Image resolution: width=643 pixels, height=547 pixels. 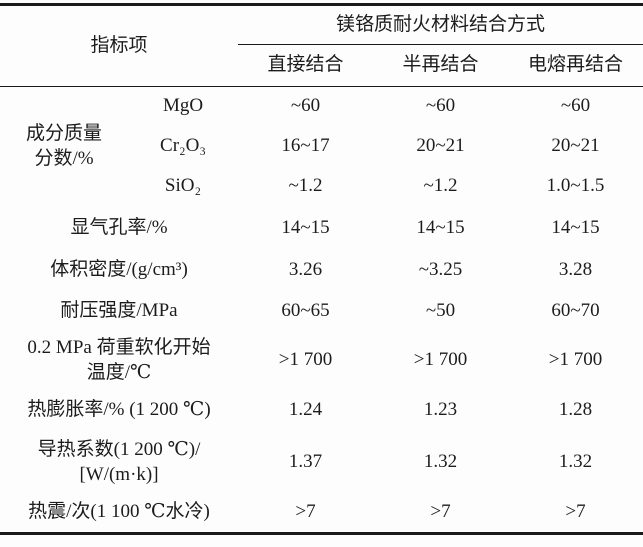 I want to click on row-label-cell: 体积密度/(g/cm³), so click(x=119, y=270).